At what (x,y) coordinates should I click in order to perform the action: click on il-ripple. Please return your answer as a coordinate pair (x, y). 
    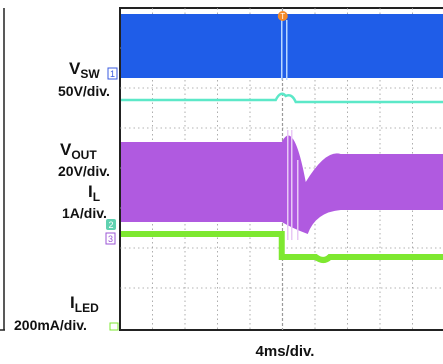
    Looking at the image, I should click on (293, 185).